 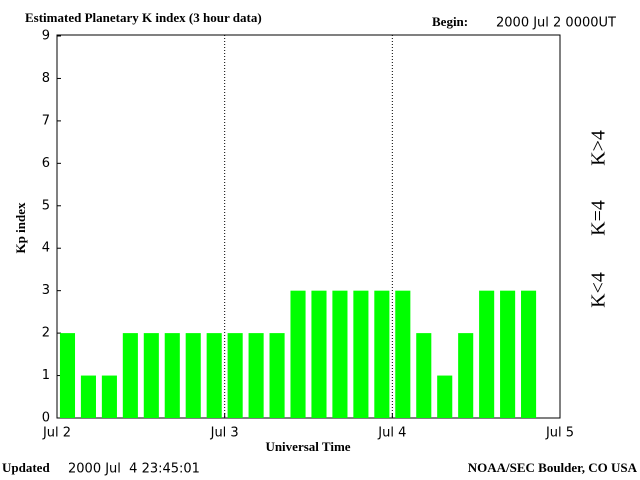 What do you see at coordinates (46, 333) in the screenshot?
I see `y-tick-label: 2` at bounding box center [46, 333].